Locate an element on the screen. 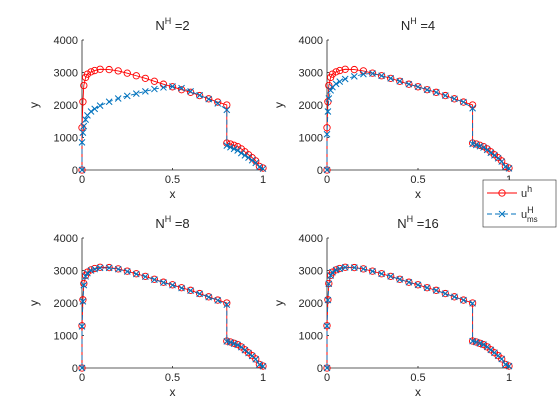 This screenshot has height=420, width=560. title-rest: =16 is located at coordinates (426, 223).